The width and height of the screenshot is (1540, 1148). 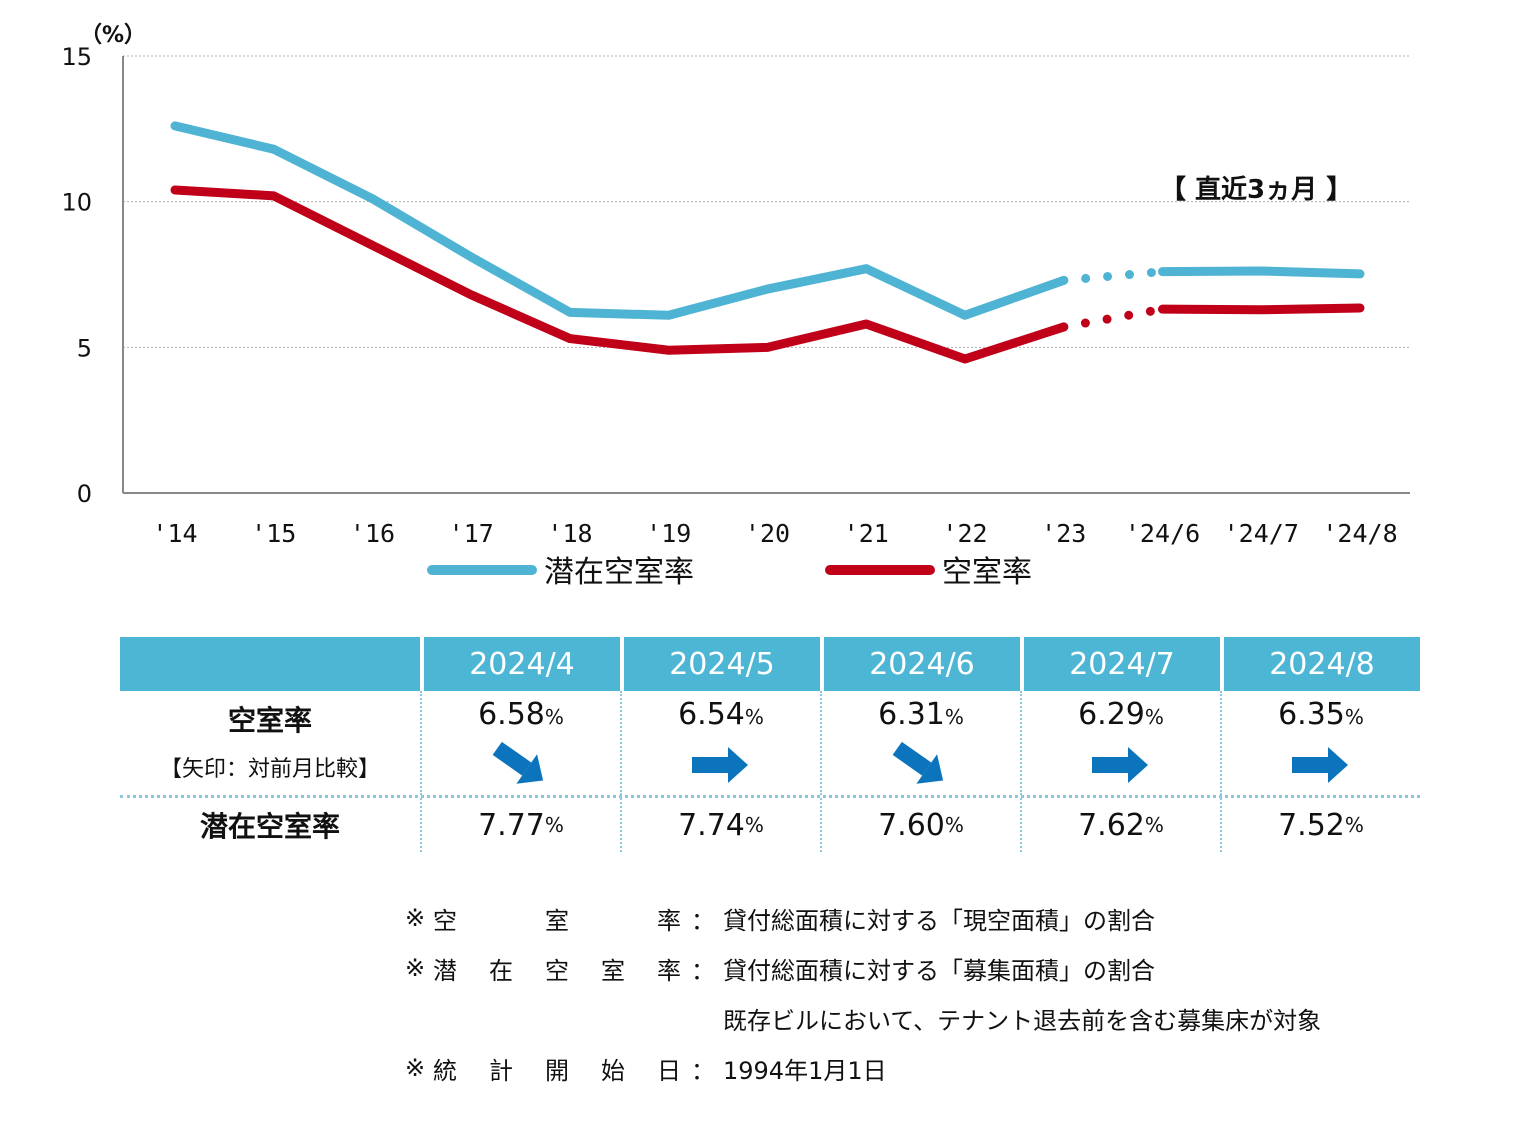 What do you see at coordinates (1256, 190) in the screenshot?
I see `recent-months-annotation: 【 直近3ヵ月 】` at bounding box center [1256, 190].